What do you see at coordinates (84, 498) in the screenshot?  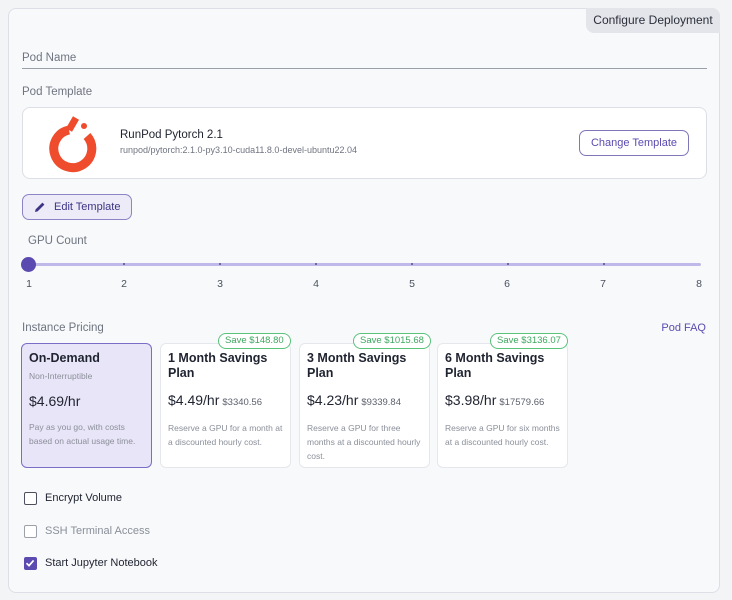 I see `encrypt-volume-label: Encrypt Volume` at bounding box center [84, 498].